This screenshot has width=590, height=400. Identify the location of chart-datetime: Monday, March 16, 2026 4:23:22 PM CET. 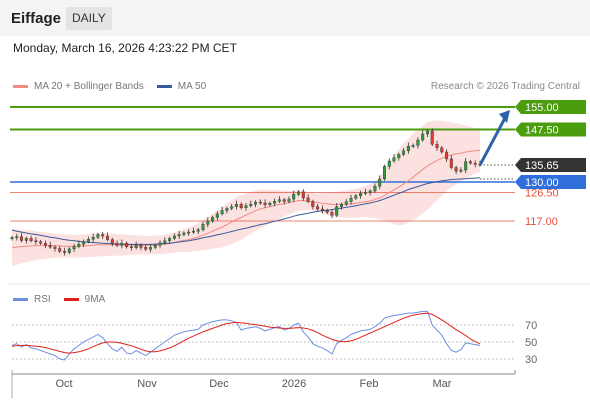
(125, 48).